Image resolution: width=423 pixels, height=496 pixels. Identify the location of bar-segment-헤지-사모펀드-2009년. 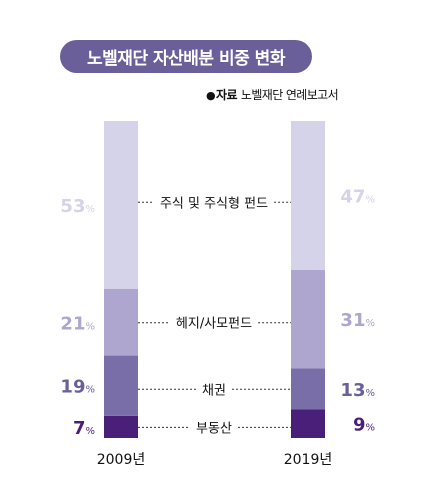
(121, 322).